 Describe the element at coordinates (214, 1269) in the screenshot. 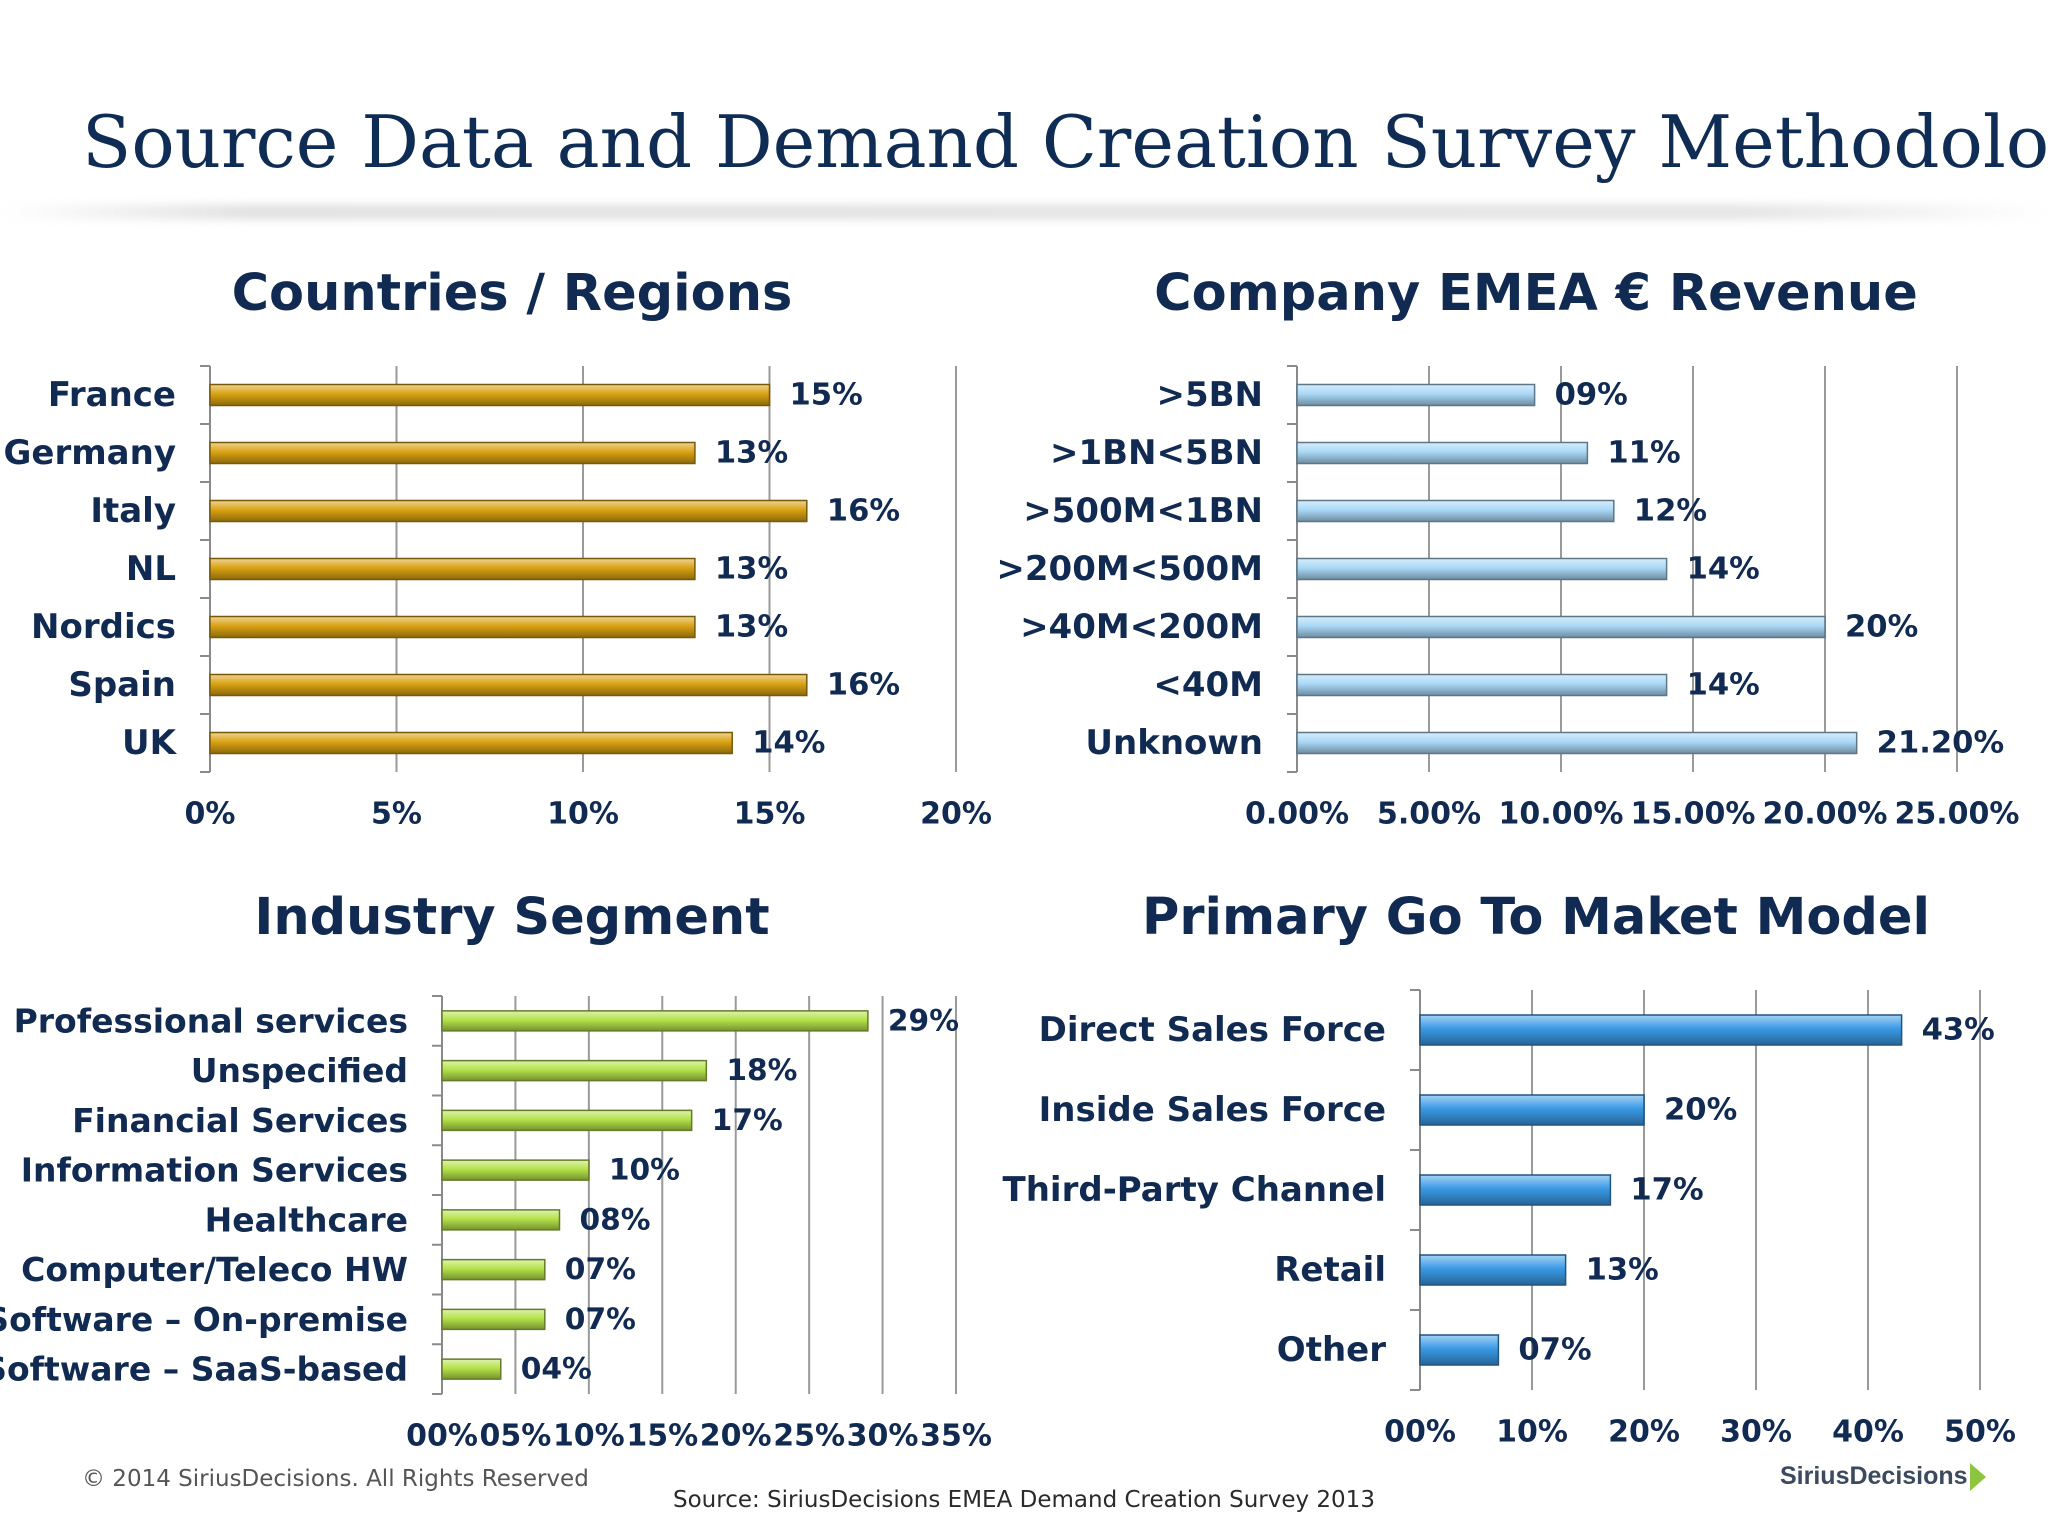

I see `category-label: Computer/Teleco HW` at that location.